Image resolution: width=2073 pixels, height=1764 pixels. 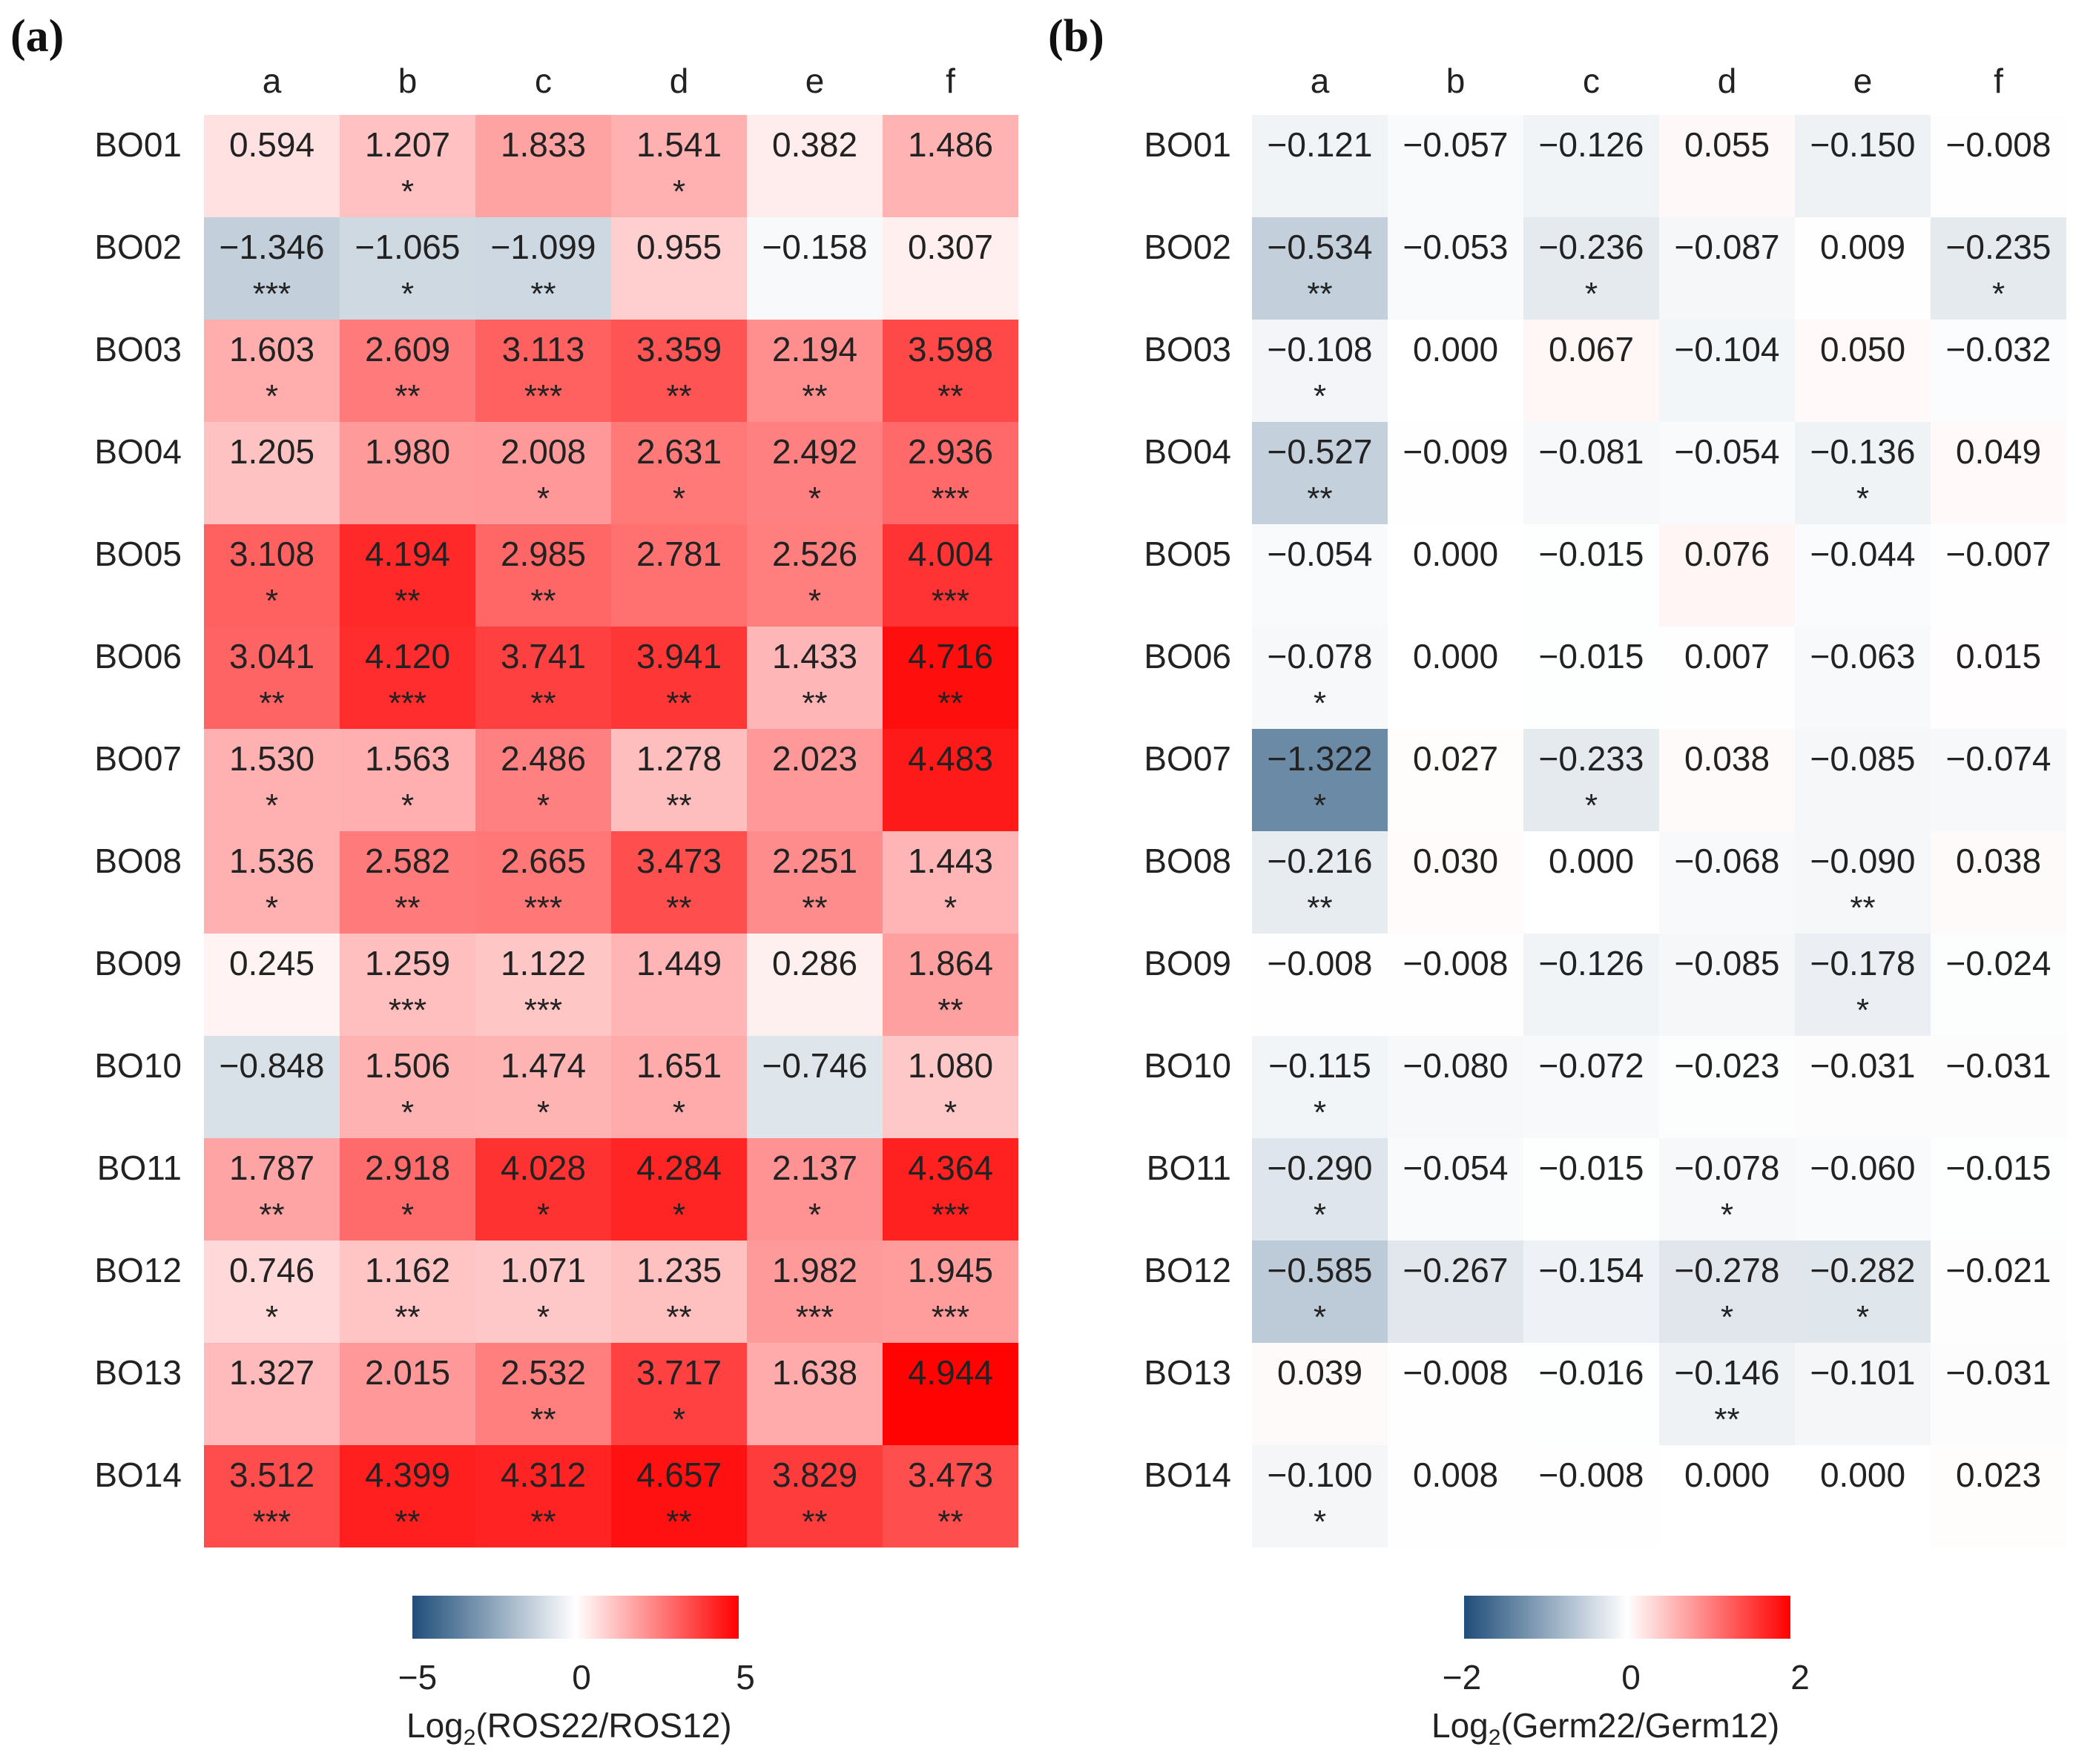 What do you see at coordinates (815, 144) in the screenshot?
I see `cell-value-label: 0.382` at bounding box center [815, 144].